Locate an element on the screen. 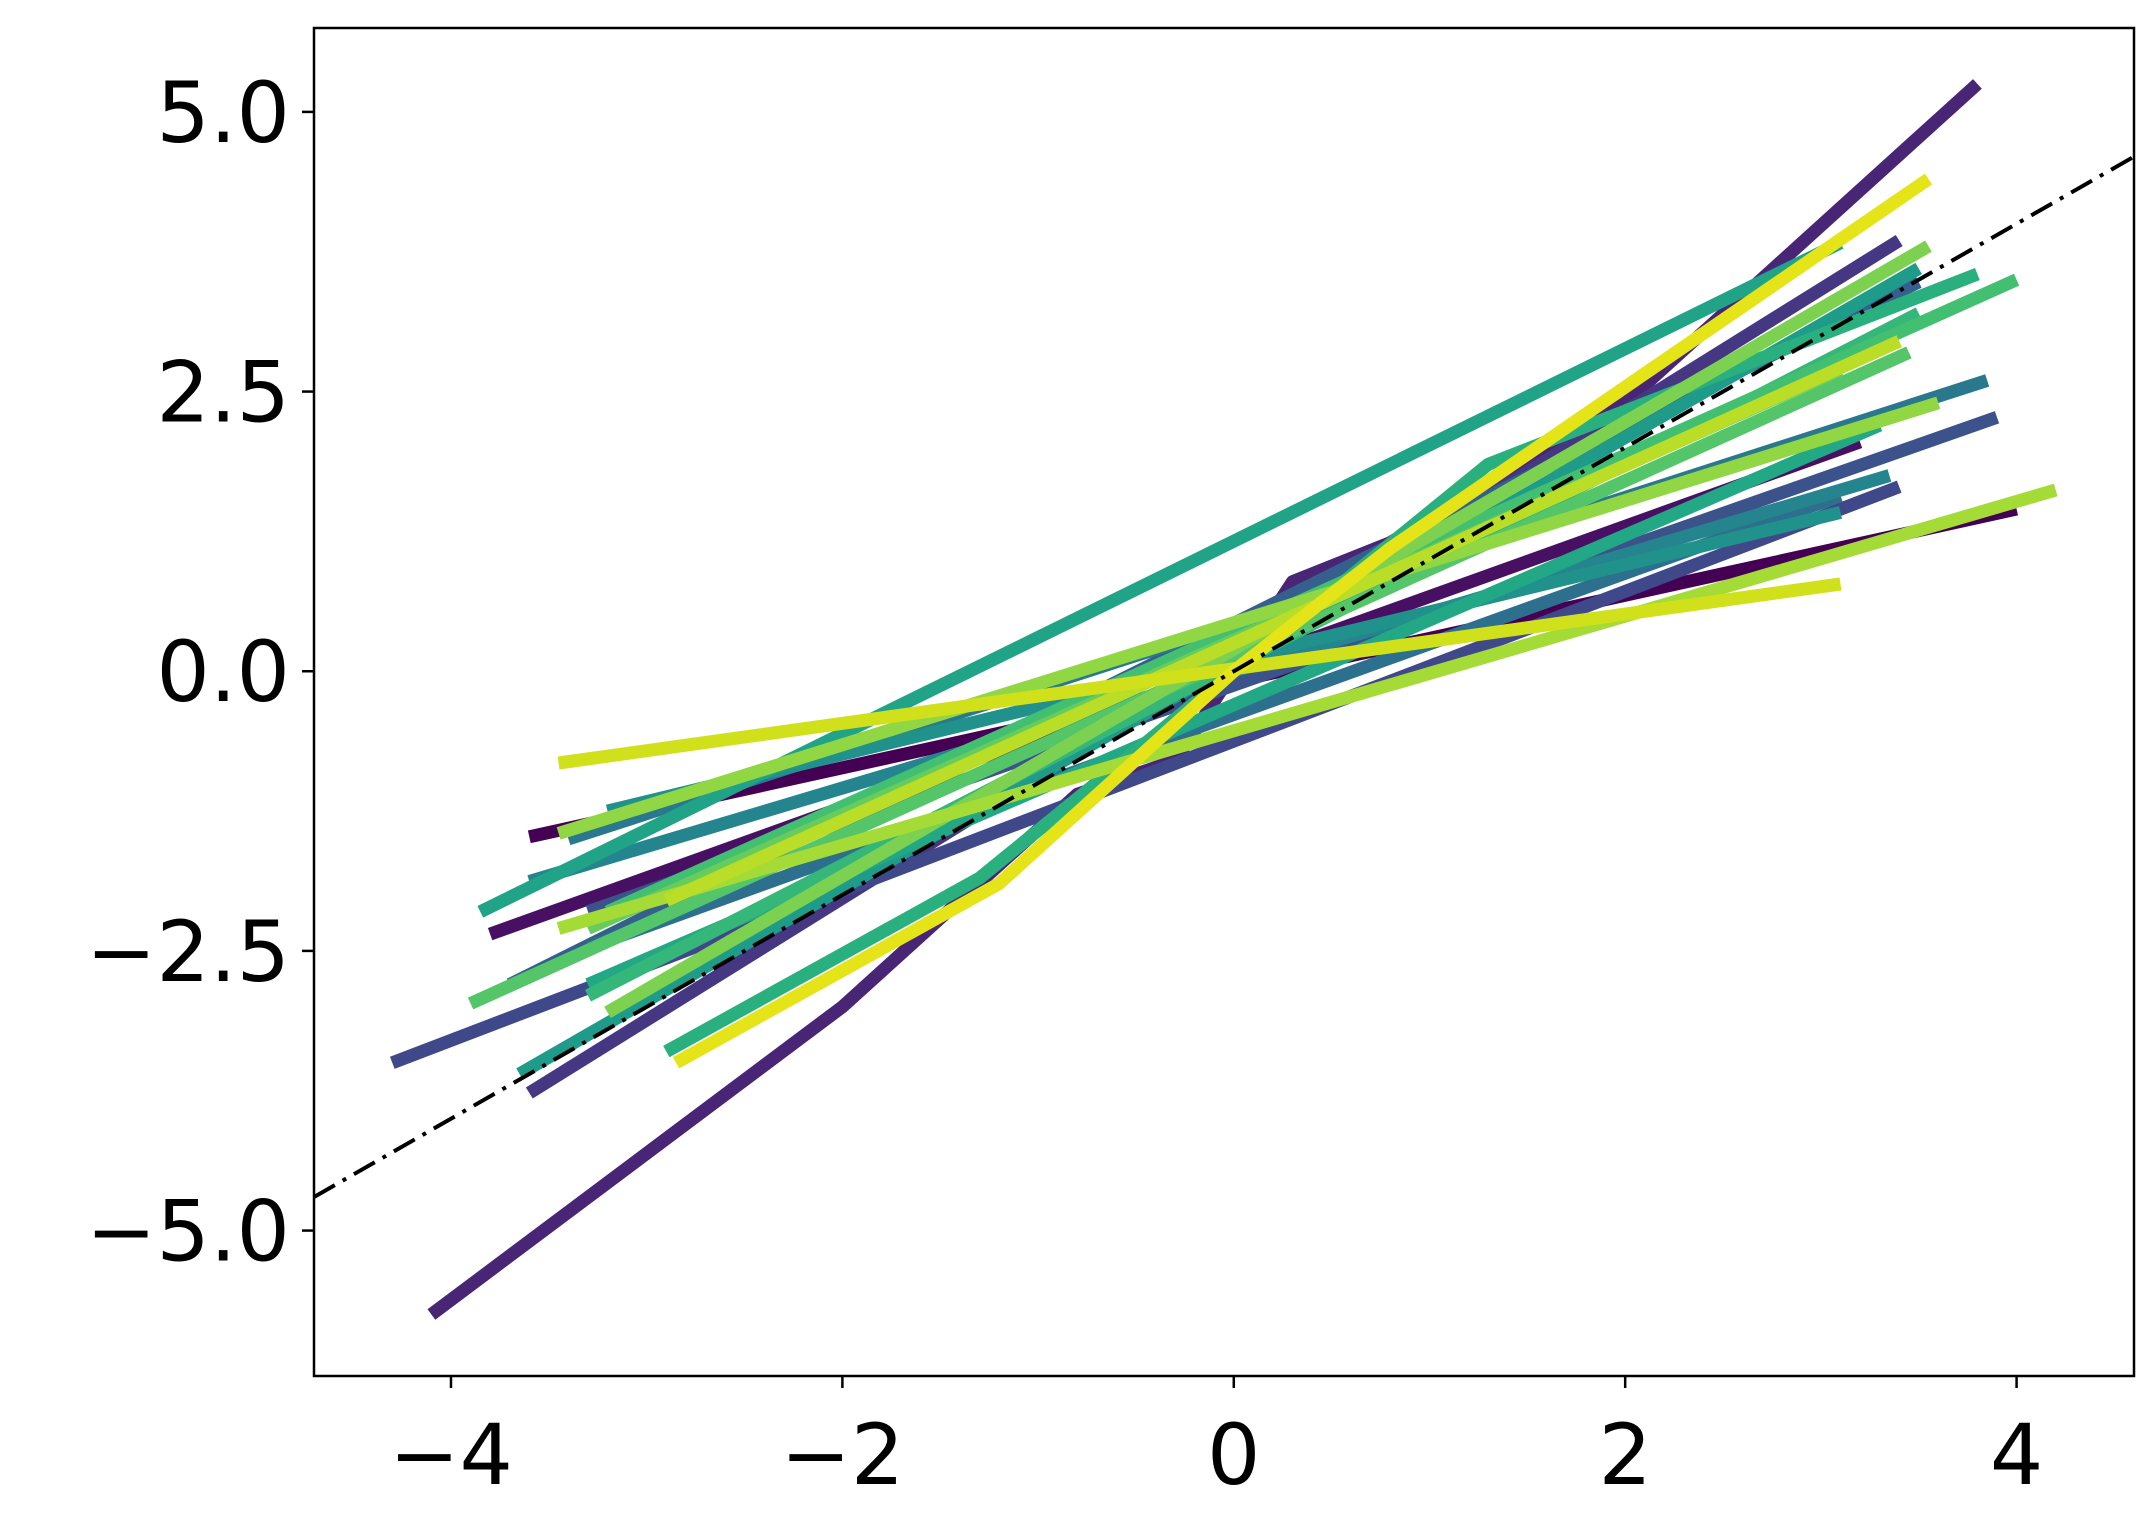 The image size is (2155, 1529). y-tick-label: 5.0 is located at coordinates (223, 113).